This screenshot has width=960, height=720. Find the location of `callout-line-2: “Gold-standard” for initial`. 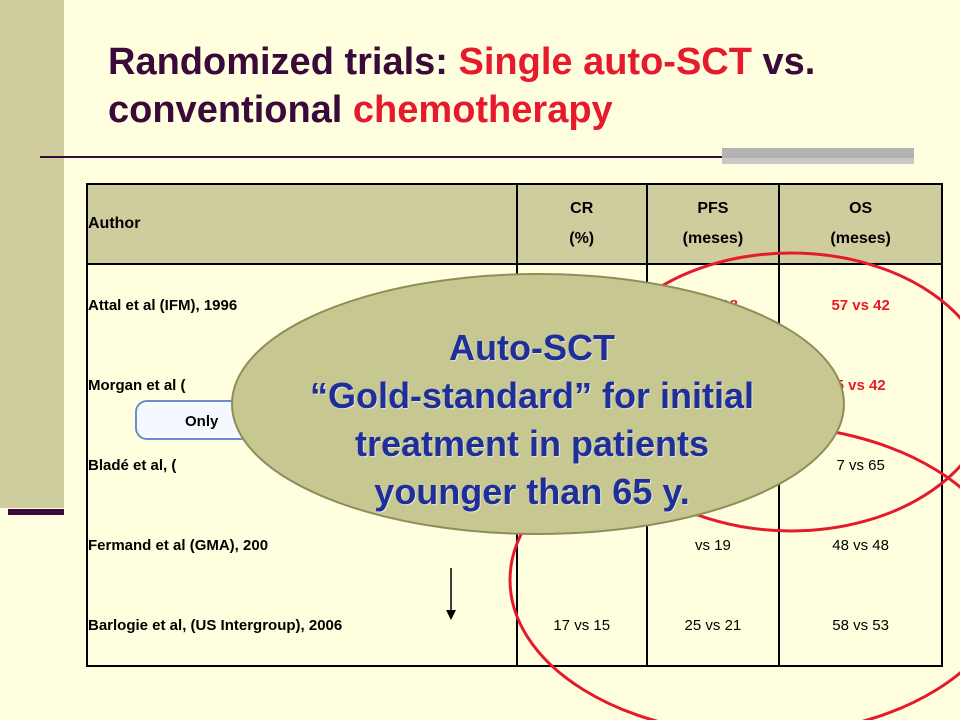

callout-line-2: “Gold-standard” for initial is located at coordinates (532, 396).